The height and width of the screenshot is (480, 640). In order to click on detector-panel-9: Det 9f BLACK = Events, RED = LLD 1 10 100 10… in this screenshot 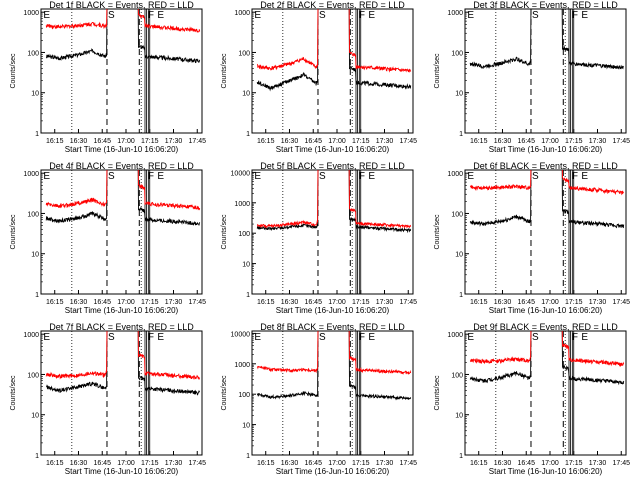, I will do `click(532, 399)`.